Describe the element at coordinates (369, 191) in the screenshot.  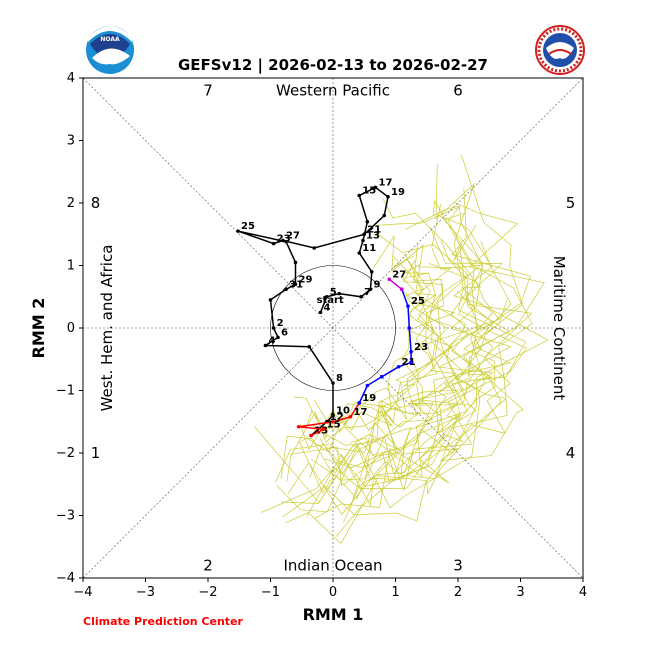
I see `observed-day-label: 15` at that location.